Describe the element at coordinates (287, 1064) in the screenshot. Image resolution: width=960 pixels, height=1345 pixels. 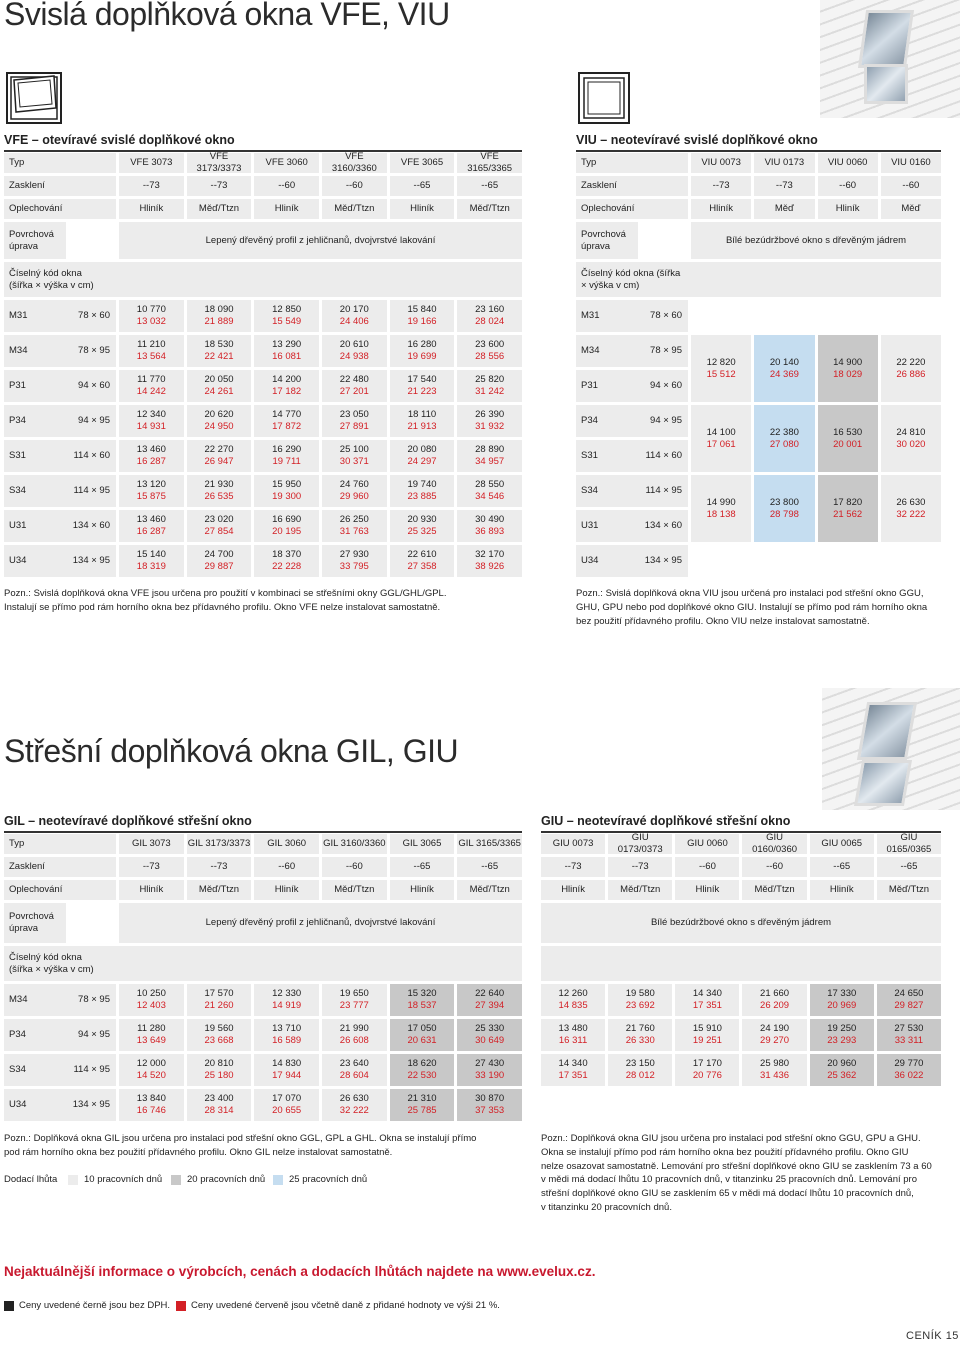
I see `price-net: 14 830` at that location.